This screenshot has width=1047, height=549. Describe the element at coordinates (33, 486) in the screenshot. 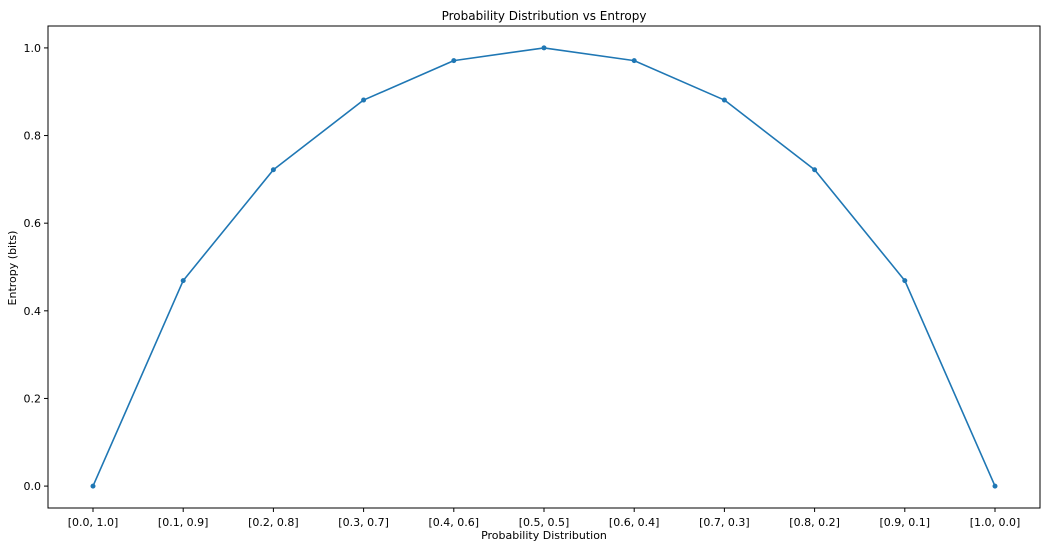

I see `y-tick-label: 0.0` at that location.